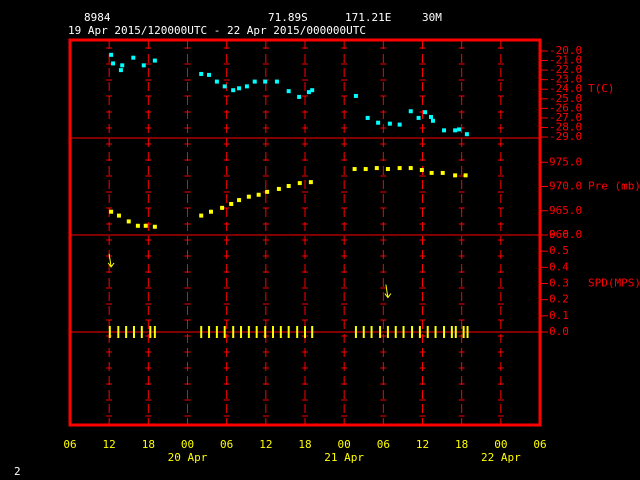 This screenshot has width=640, height=480. Describe the element at coordinates (565, 136) in the screenshot. I see `y-tick-label: -29.0` at that location.